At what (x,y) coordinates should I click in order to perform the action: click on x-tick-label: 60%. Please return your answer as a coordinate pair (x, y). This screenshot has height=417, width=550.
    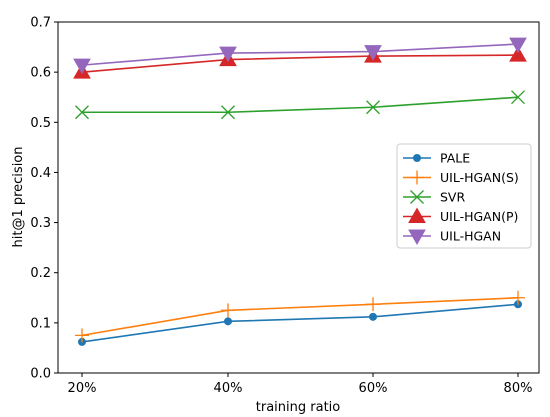
    Looking at the image, I should click on (373, 388).